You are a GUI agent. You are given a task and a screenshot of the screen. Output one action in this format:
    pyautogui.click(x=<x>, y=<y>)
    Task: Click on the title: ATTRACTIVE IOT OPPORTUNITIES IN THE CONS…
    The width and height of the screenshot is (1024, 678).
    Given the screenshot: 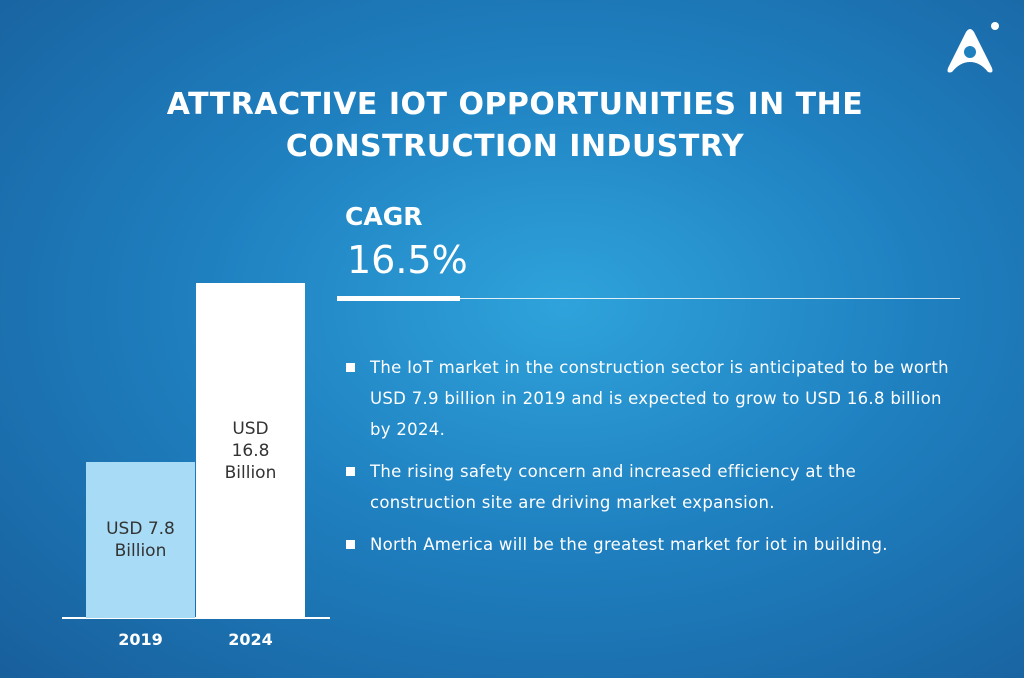 What is the action you would take?
    pyautogui.click(x=515, y=125)
    